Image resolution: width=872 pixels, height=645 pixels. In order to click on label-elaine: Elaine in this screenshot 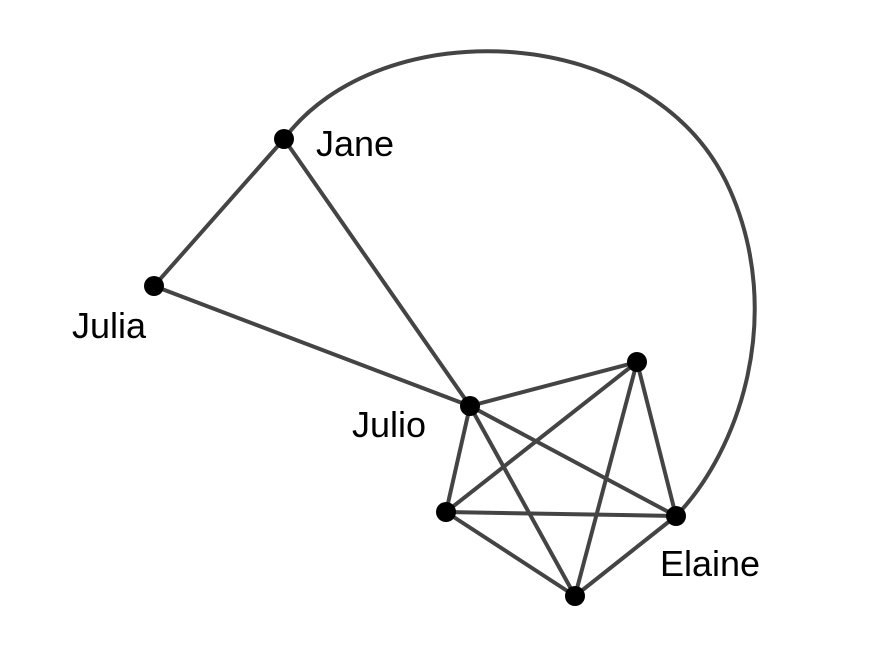, I will do `click(710, 563)`.